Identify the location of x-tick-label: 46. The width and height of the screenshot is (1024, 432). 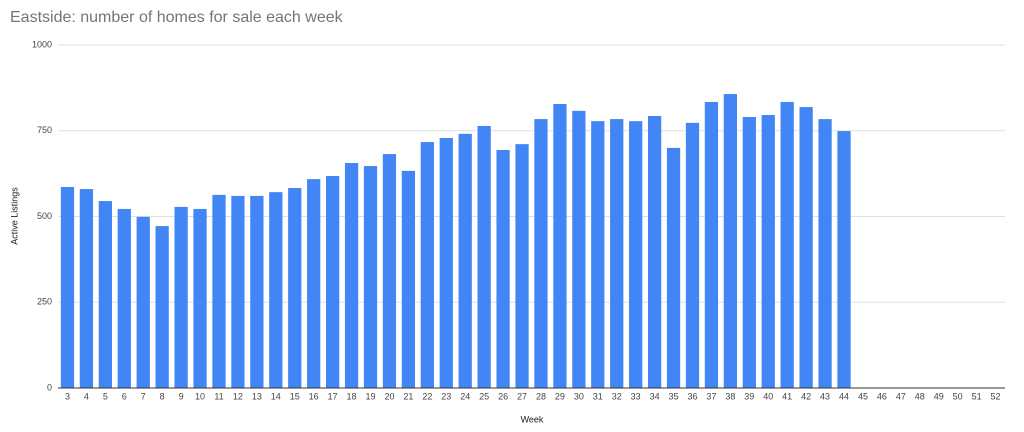
(882, 396).